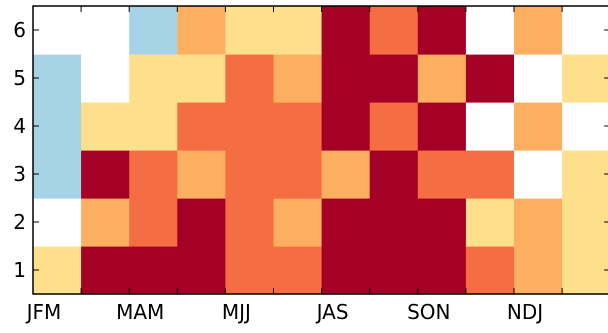  What do you see at coordinates (428, 312) in the screenshot?
I see `x-tick-label: SON` at bounding box center [428, 312].